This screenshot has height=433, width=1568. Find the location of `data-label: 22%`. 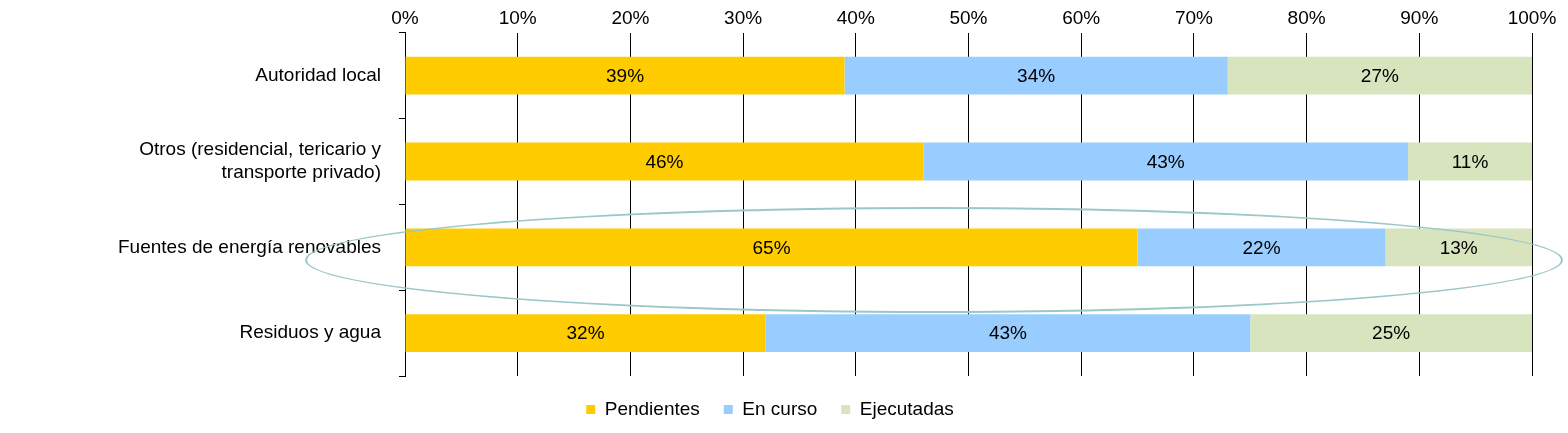

data-label: 22% is located at coordinates (1261, 247).